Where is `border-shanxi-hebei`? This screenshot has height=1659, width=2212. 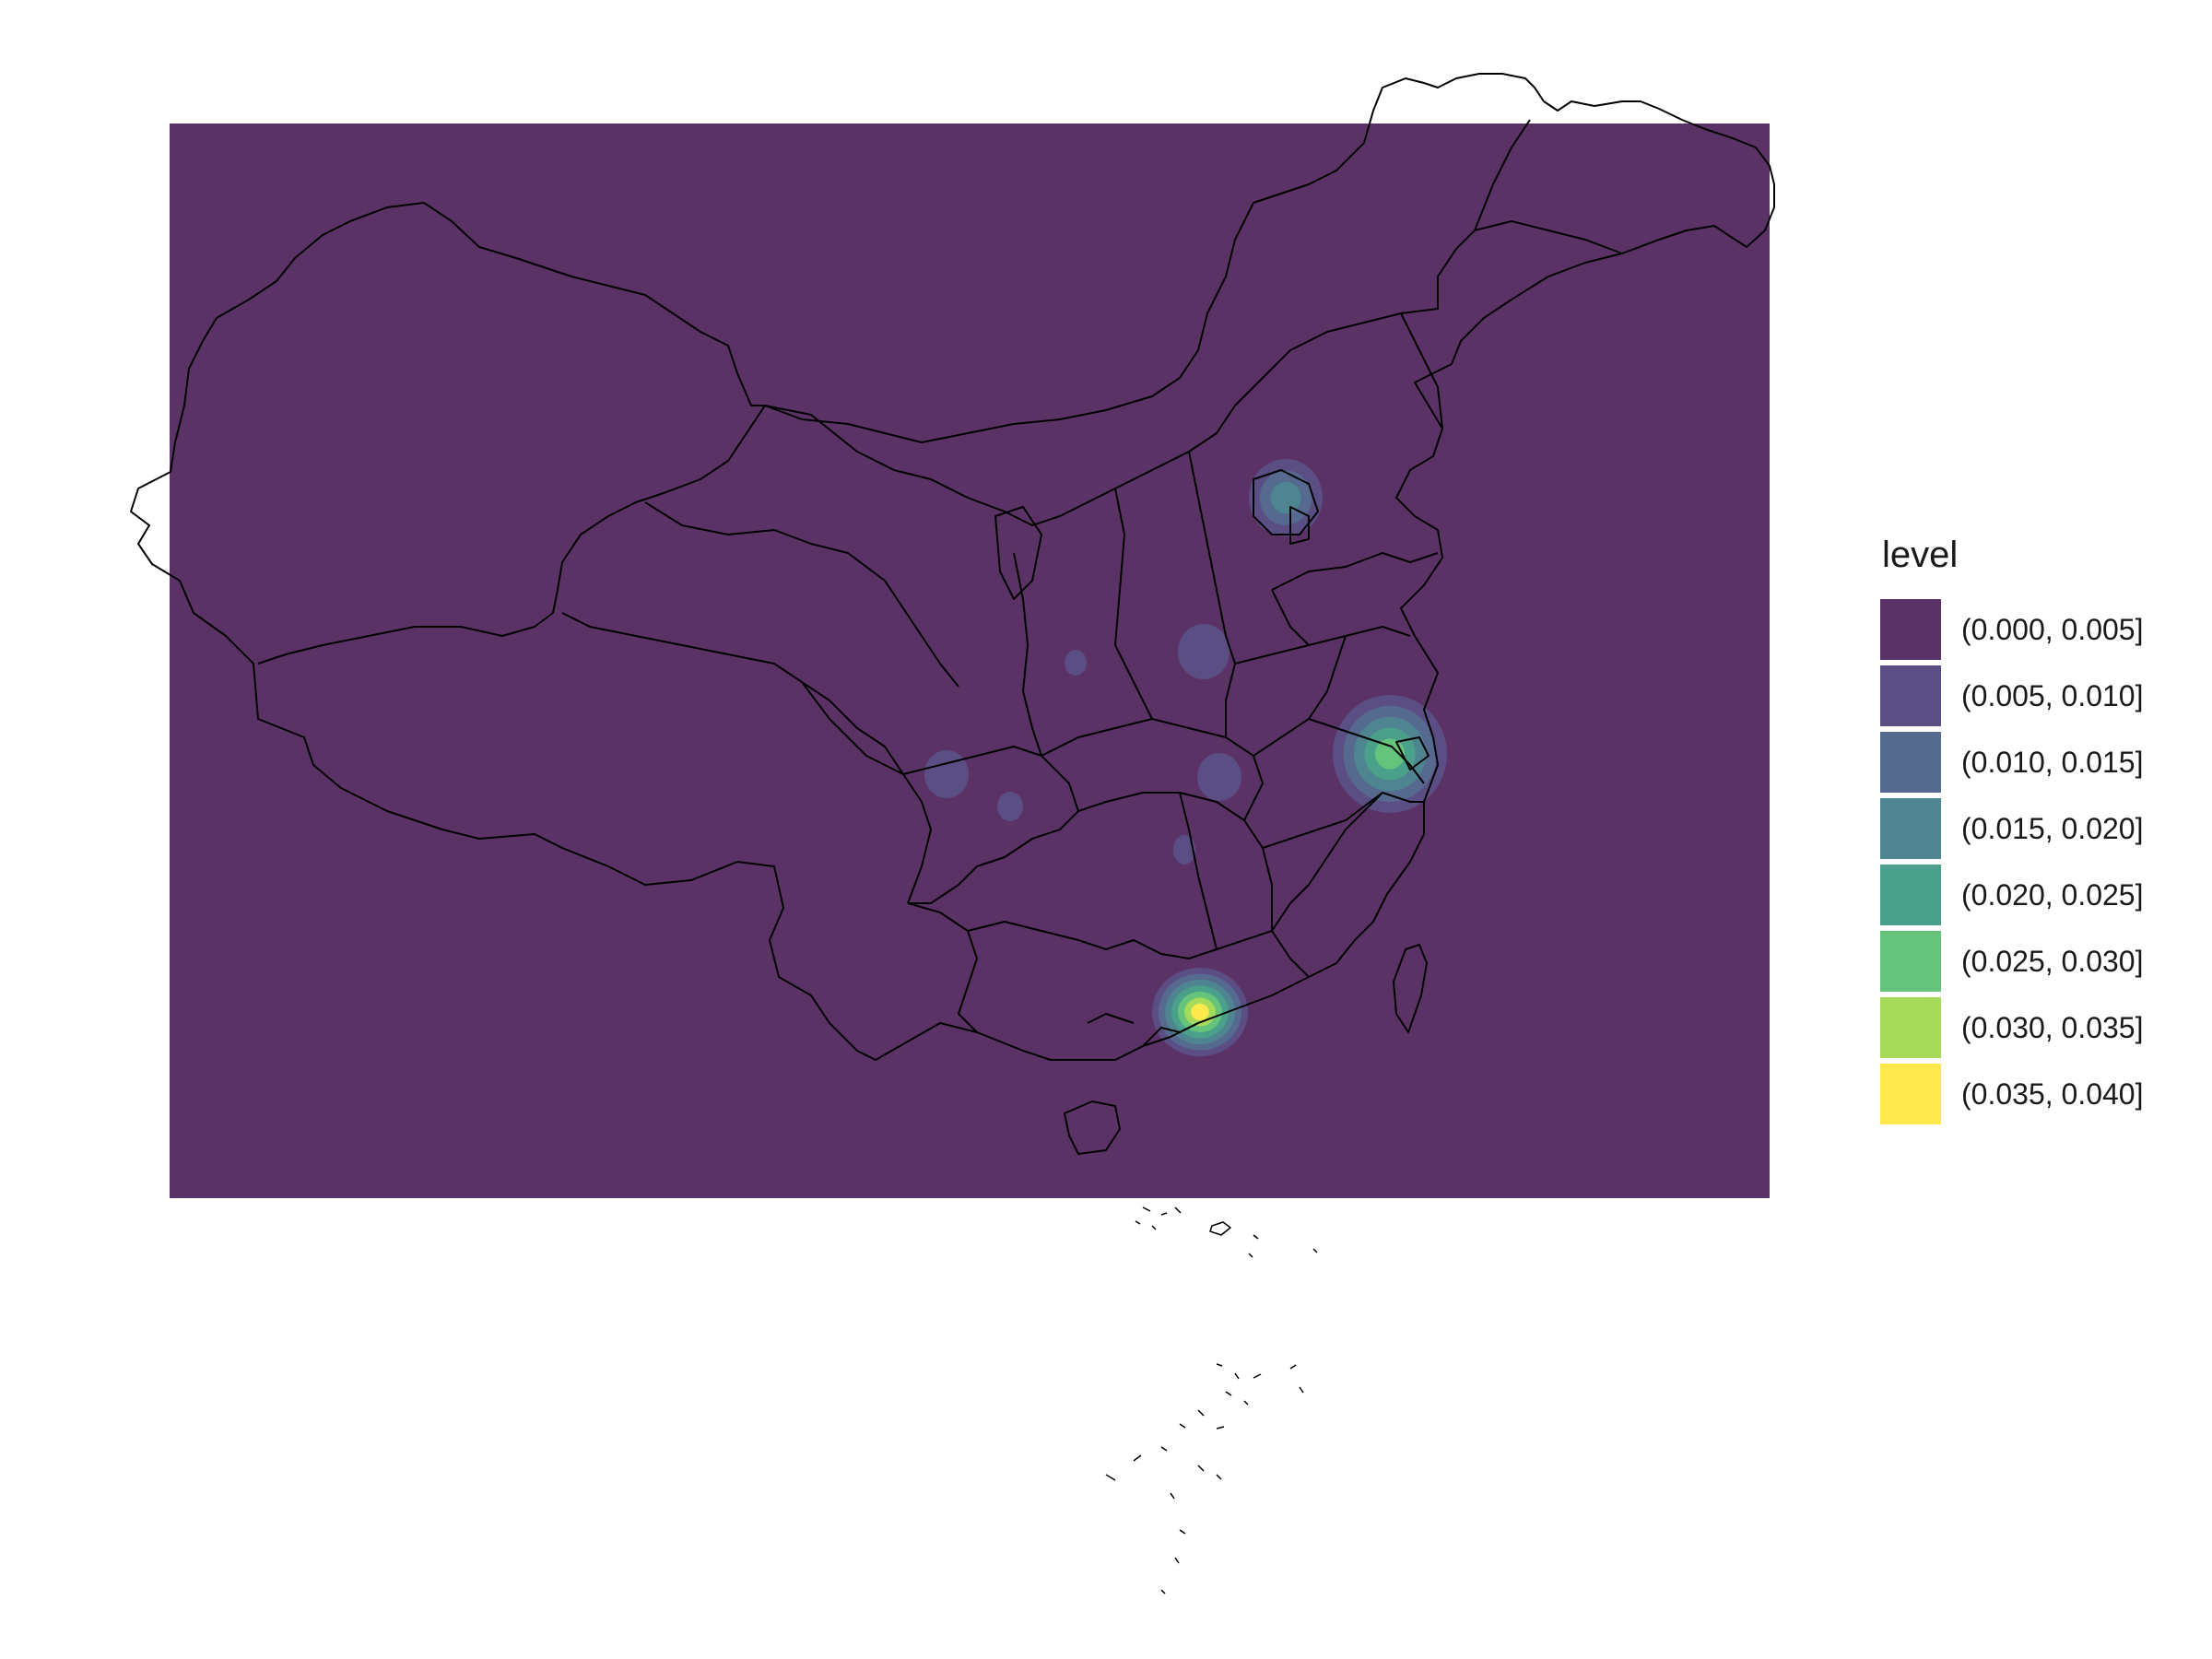 border-shanxi-hebei is located at coordinates (1299, 594).